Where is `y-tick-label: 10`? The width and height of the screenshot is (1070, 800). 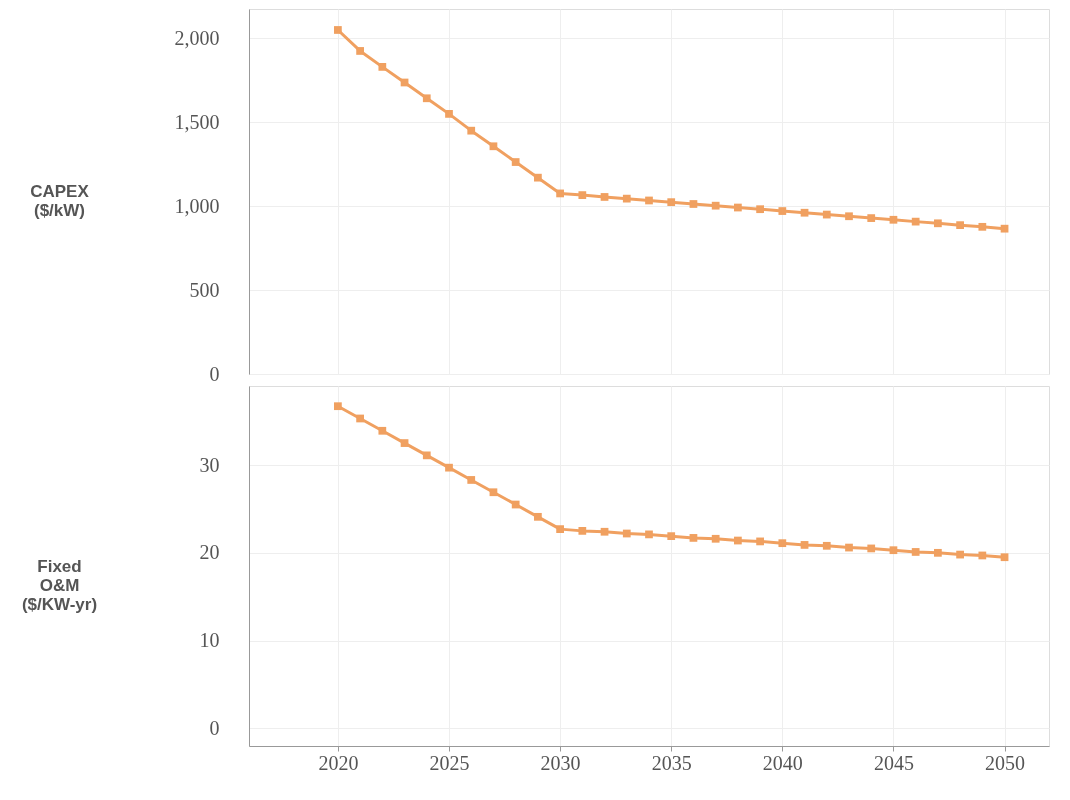 y-tick-label: 10 is located at coordinates (209, 640).